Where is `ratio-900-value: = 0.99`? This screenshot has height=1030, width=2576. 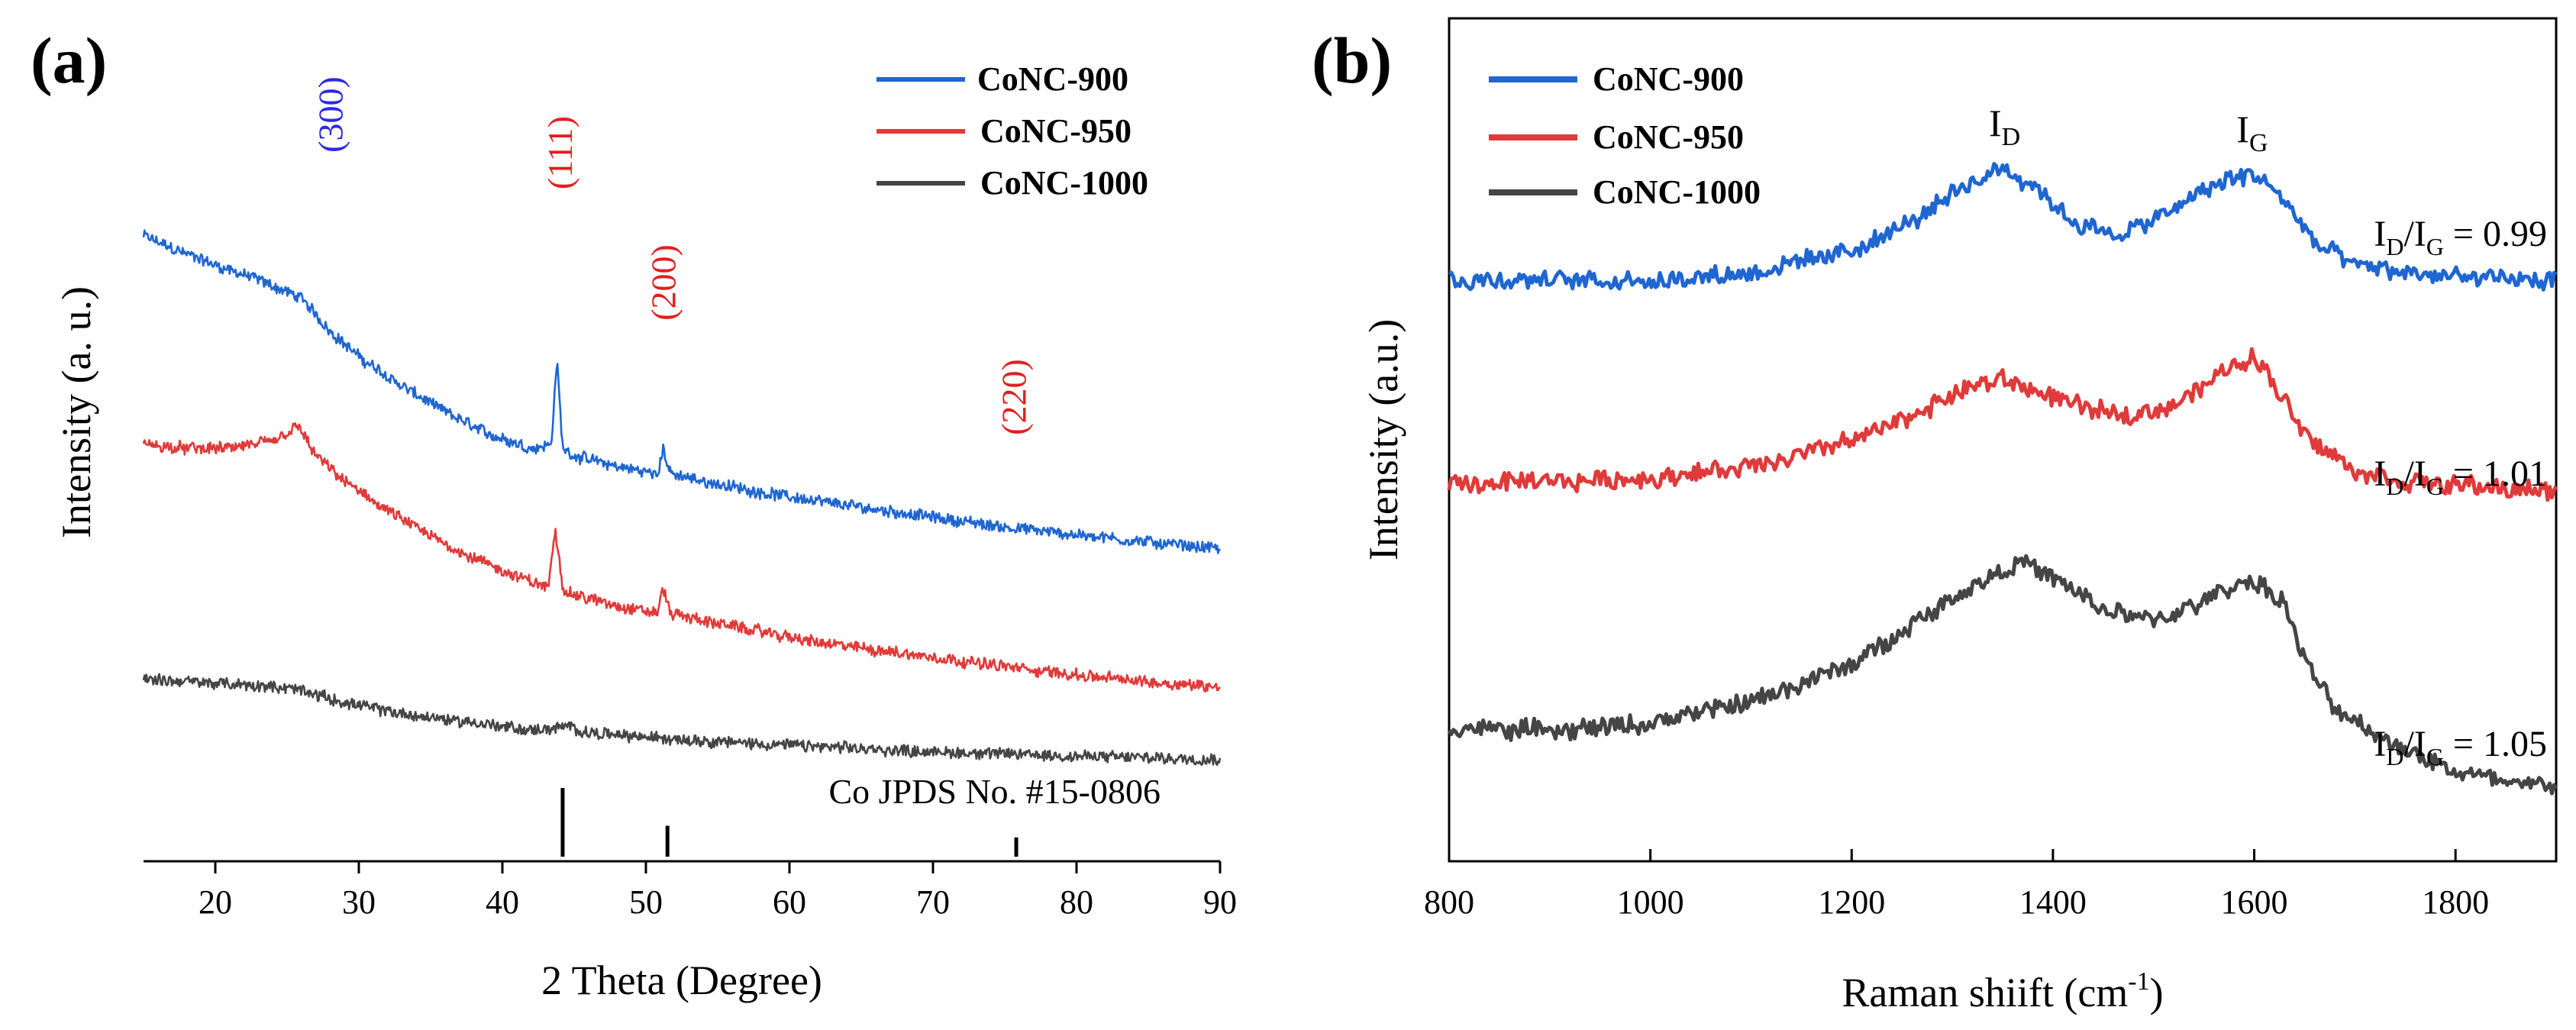
ratio-900-value: = 0.99 is located at coordinates (2495, 234).